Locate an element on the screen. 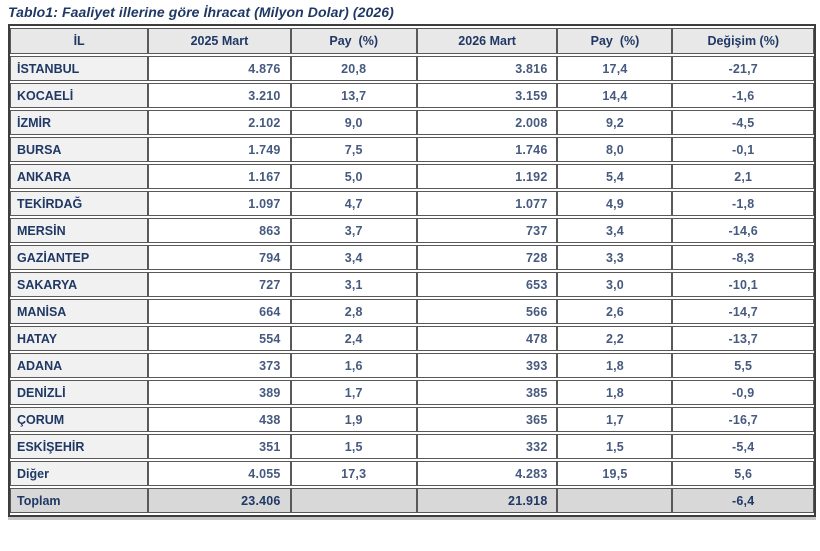 The image size is (820, 551). cell-province: BURSA is located at coordinates (79, 149).